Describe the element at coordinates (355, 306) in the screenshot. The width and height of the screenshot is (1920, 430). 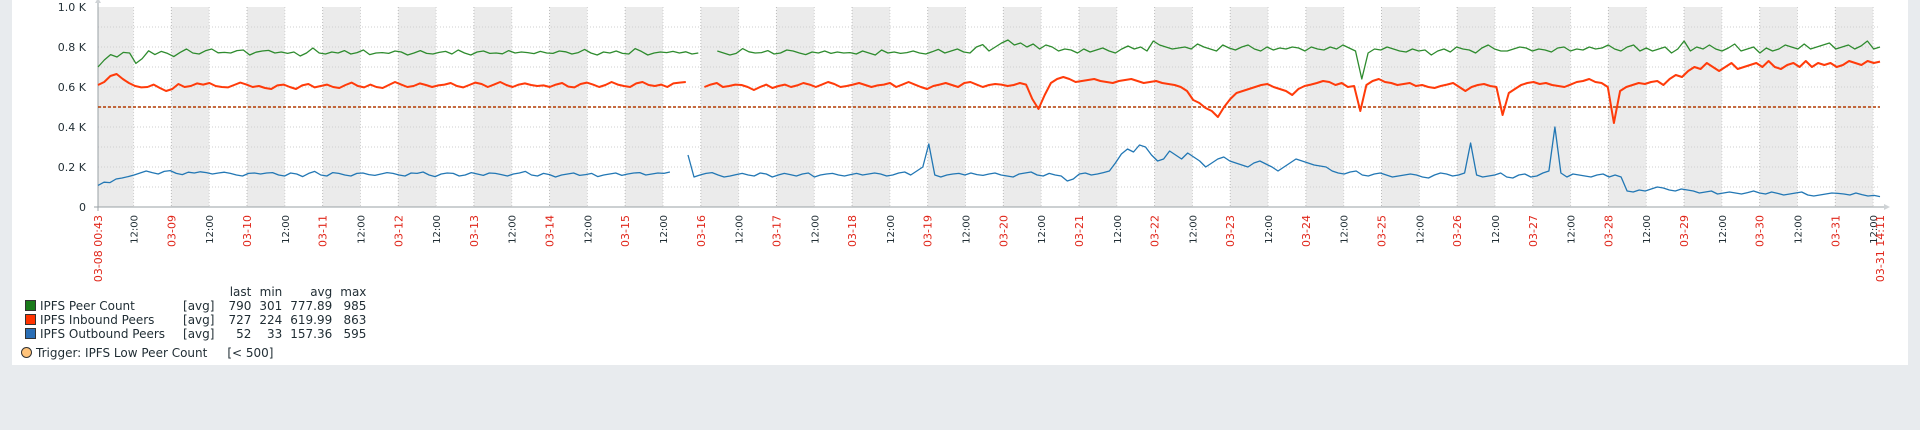
I see `legend-max: 985` at that location.